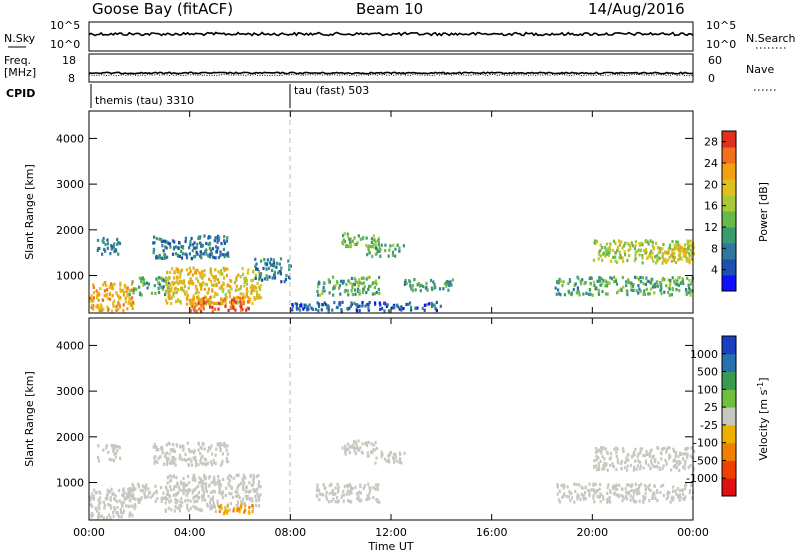 The image size is (800, 554). What do you see at coordinates (705, 443) in the screenshot?
I see `colorbar-tick-label: -100` at bounding box center [705, 443].